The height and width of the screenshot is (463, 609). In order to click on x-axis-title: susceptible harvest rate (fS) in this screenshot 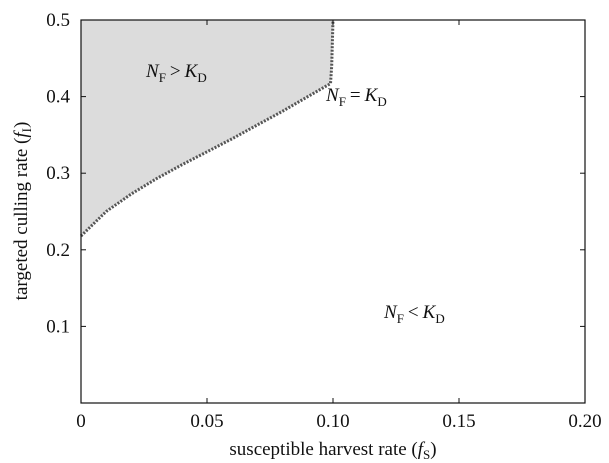, I will do `click(332, 450)`.